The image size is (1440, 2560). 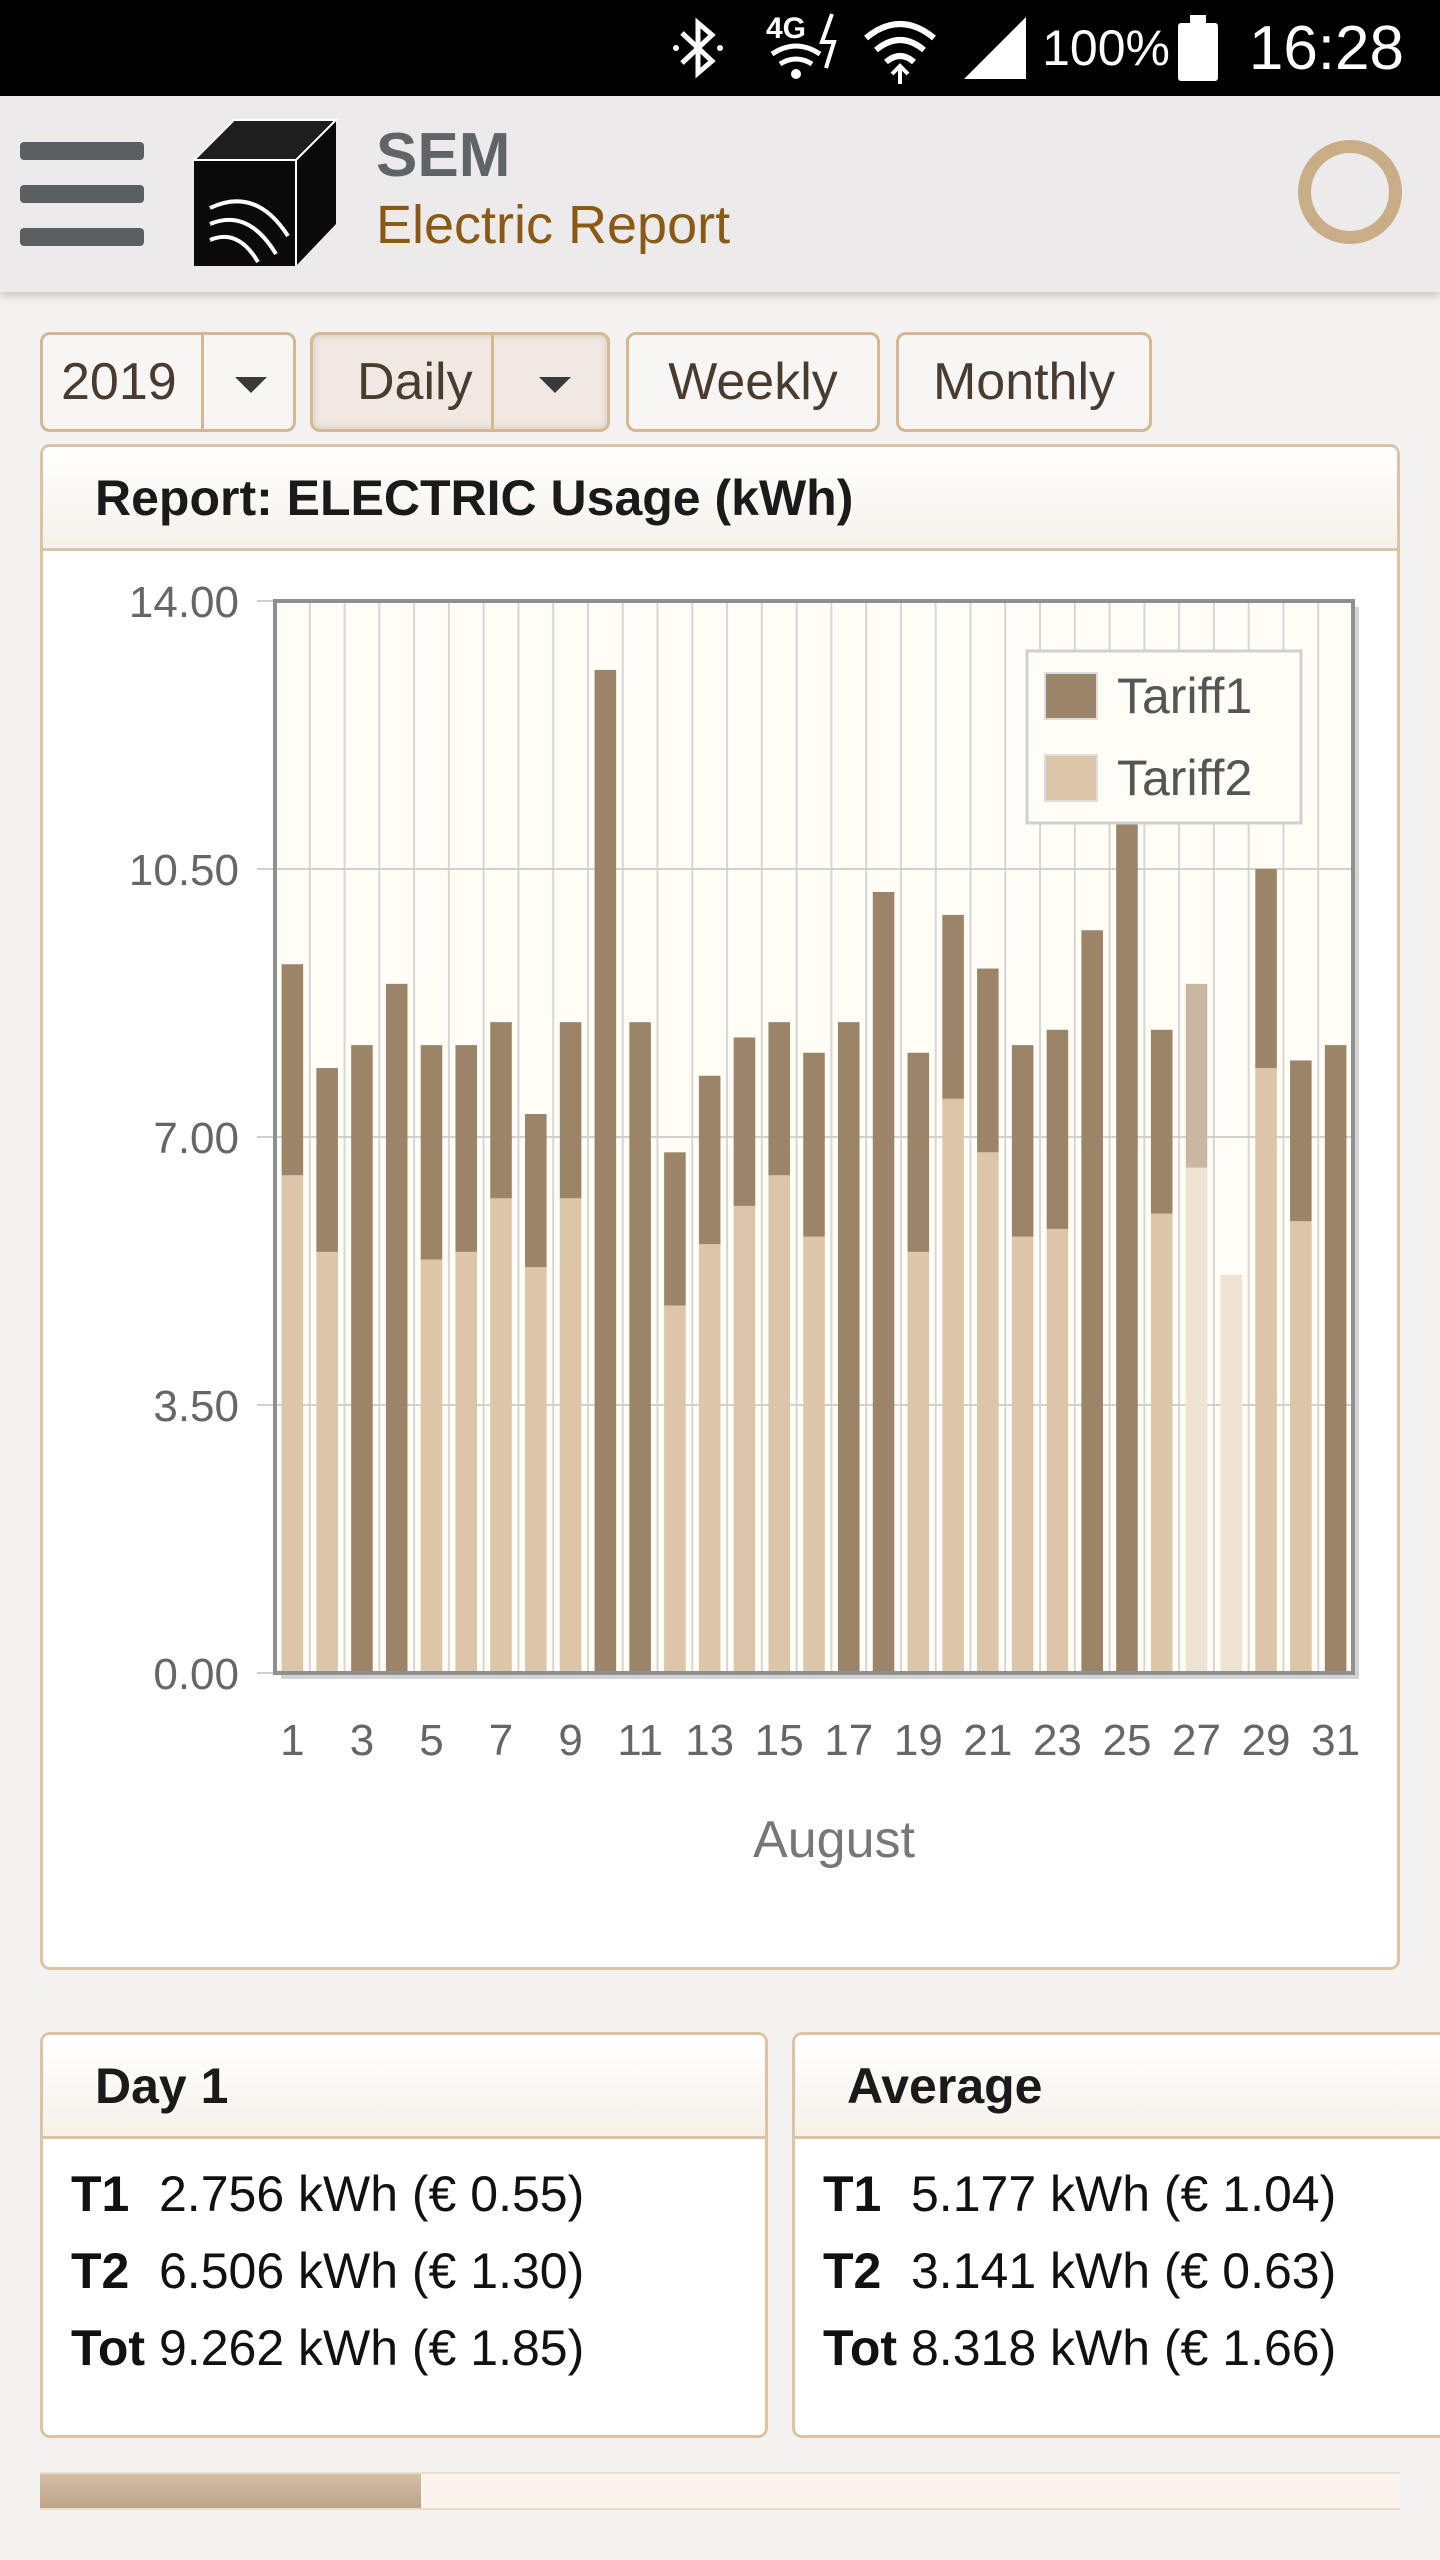 What do you see at coordinates (196, 1406) in the screenshot?
I see `y-tick-label: 3.50` at bounding box center [196, 1406].